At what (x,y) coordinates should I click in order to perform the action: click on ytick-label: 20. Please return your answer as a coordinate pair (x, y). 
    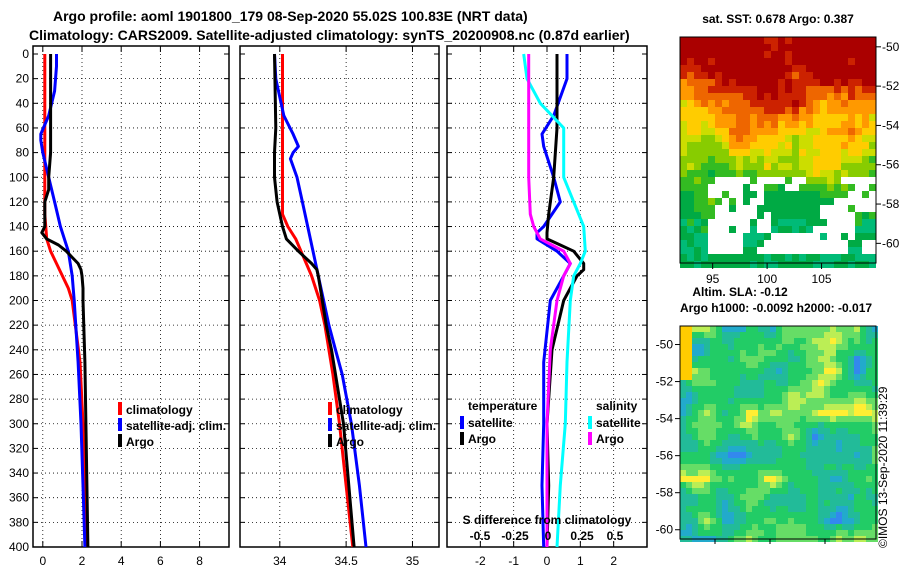
    Looking at the image, I should click on (23, 79).